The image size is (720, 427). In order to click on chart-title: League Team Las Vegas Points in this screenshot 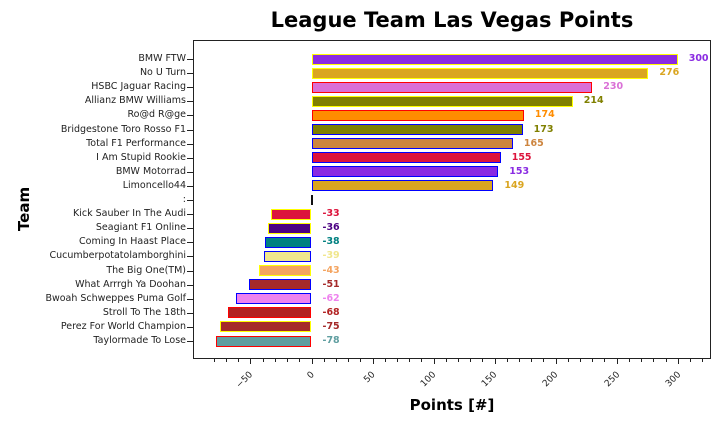, I will do `click(452, 20)`.